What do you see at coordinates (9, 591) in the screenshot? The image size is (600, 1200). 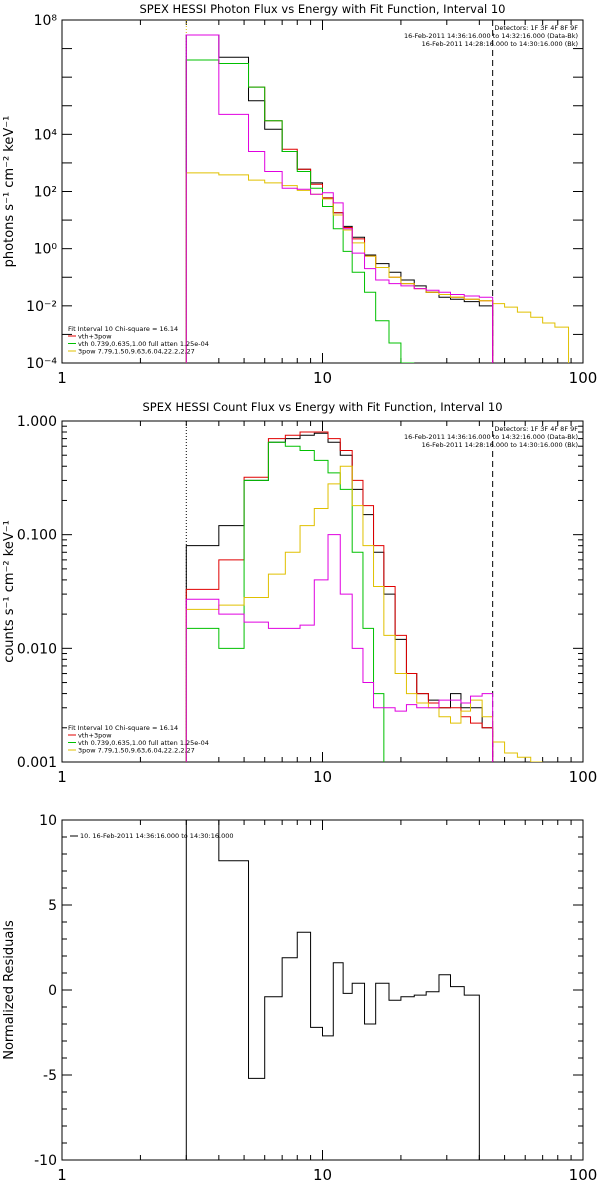 I see `y-axis-label: counts s⁻¹ cm⁻² keV⁻¹` at bounding box center [9, 591].